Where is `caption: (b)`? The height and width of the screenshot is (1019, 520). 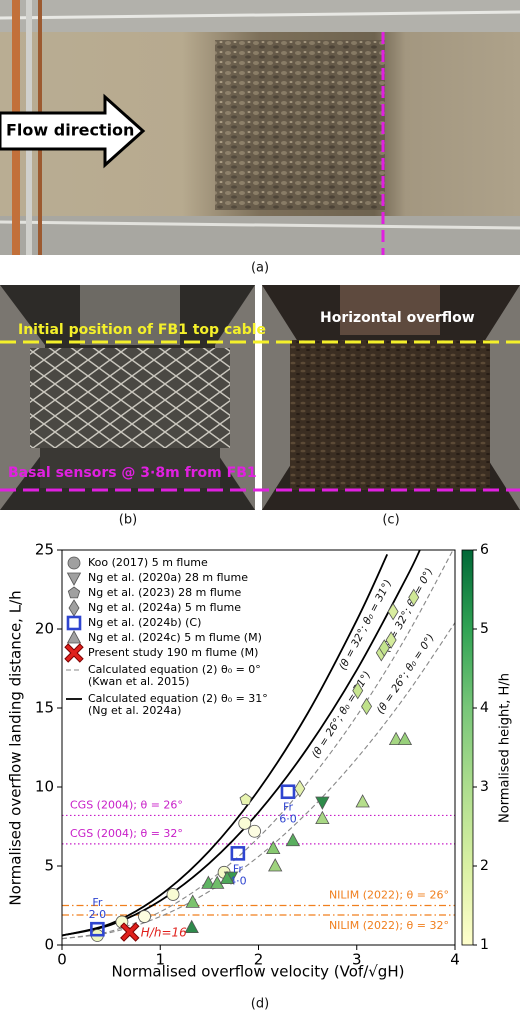
caption: (b) is located at coordinates (128, 520).